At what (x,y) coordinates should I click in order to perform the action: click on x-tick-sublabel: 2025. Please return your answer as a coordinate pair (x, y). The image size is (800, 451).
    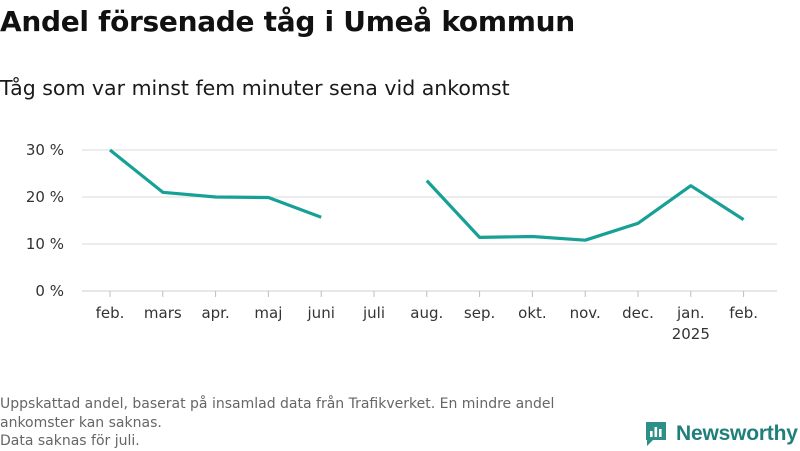
    Looking at the image, I should click on (691, 334).